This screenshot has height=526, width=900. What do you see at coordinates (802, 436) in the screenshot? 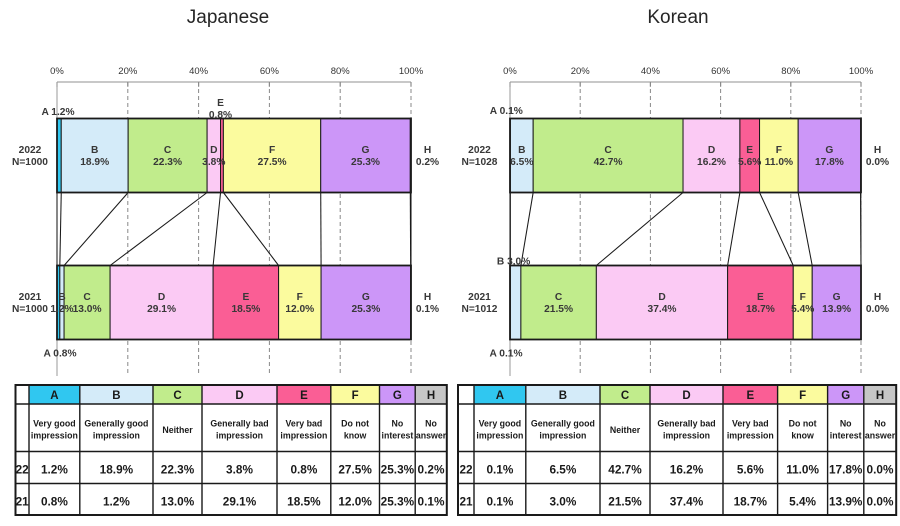
I see `svg-text: know` at bounding box center [802, 436].